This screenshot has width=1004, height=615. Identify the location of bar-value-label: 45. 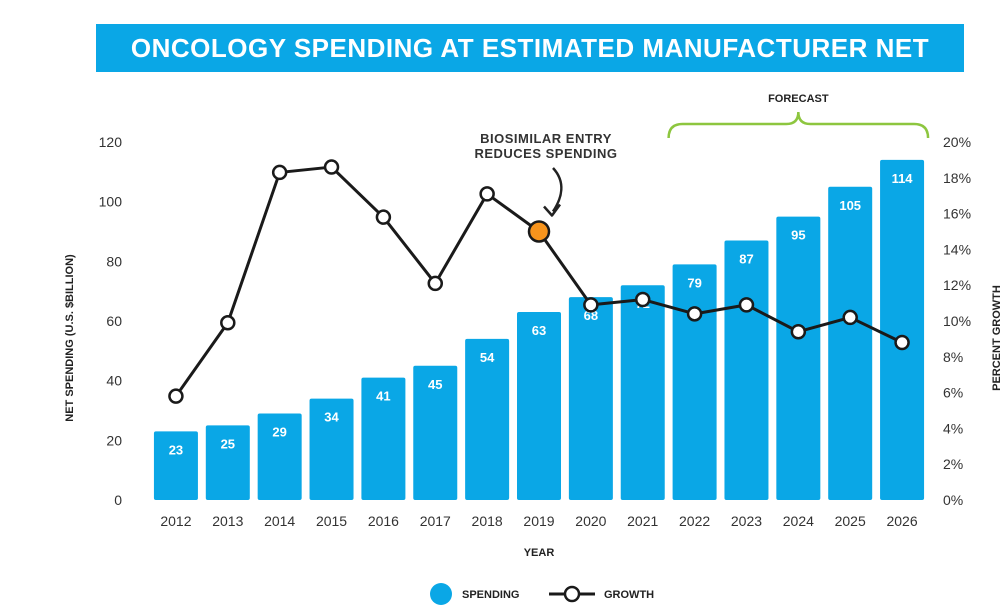
(435, 384).